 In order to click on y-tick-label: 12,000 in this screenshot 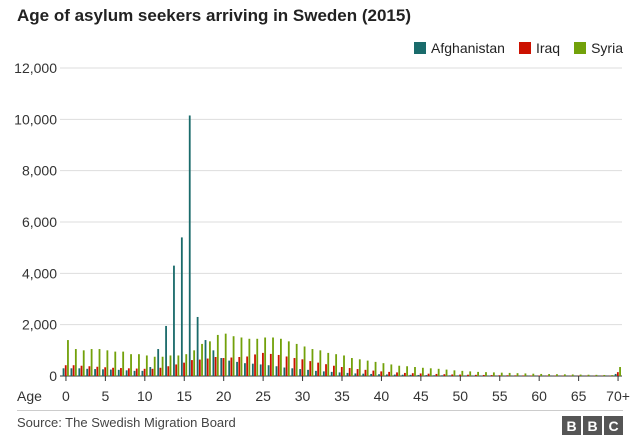, I will do `click(35, 68)`.